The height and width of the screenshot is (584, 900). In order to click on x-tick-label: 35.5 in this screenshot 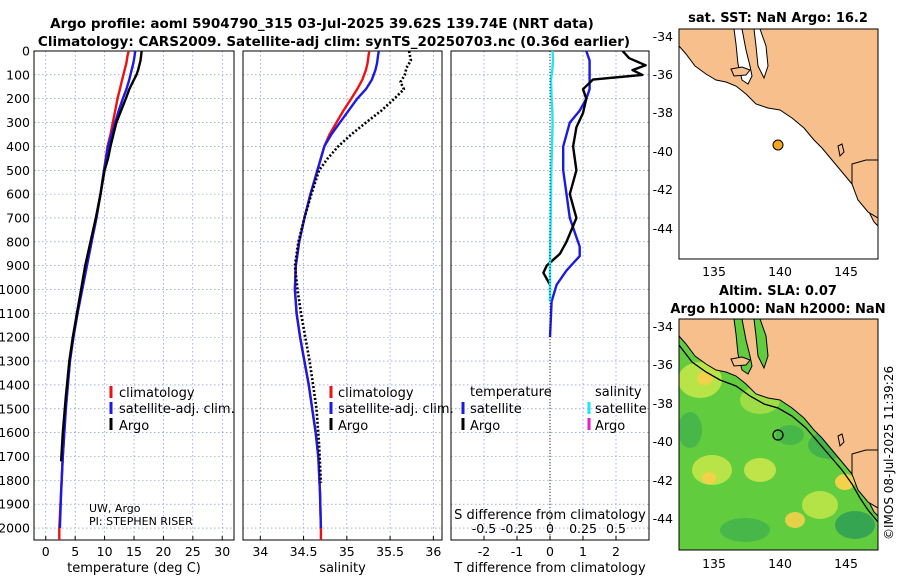, I will do `click(390, 551)`.